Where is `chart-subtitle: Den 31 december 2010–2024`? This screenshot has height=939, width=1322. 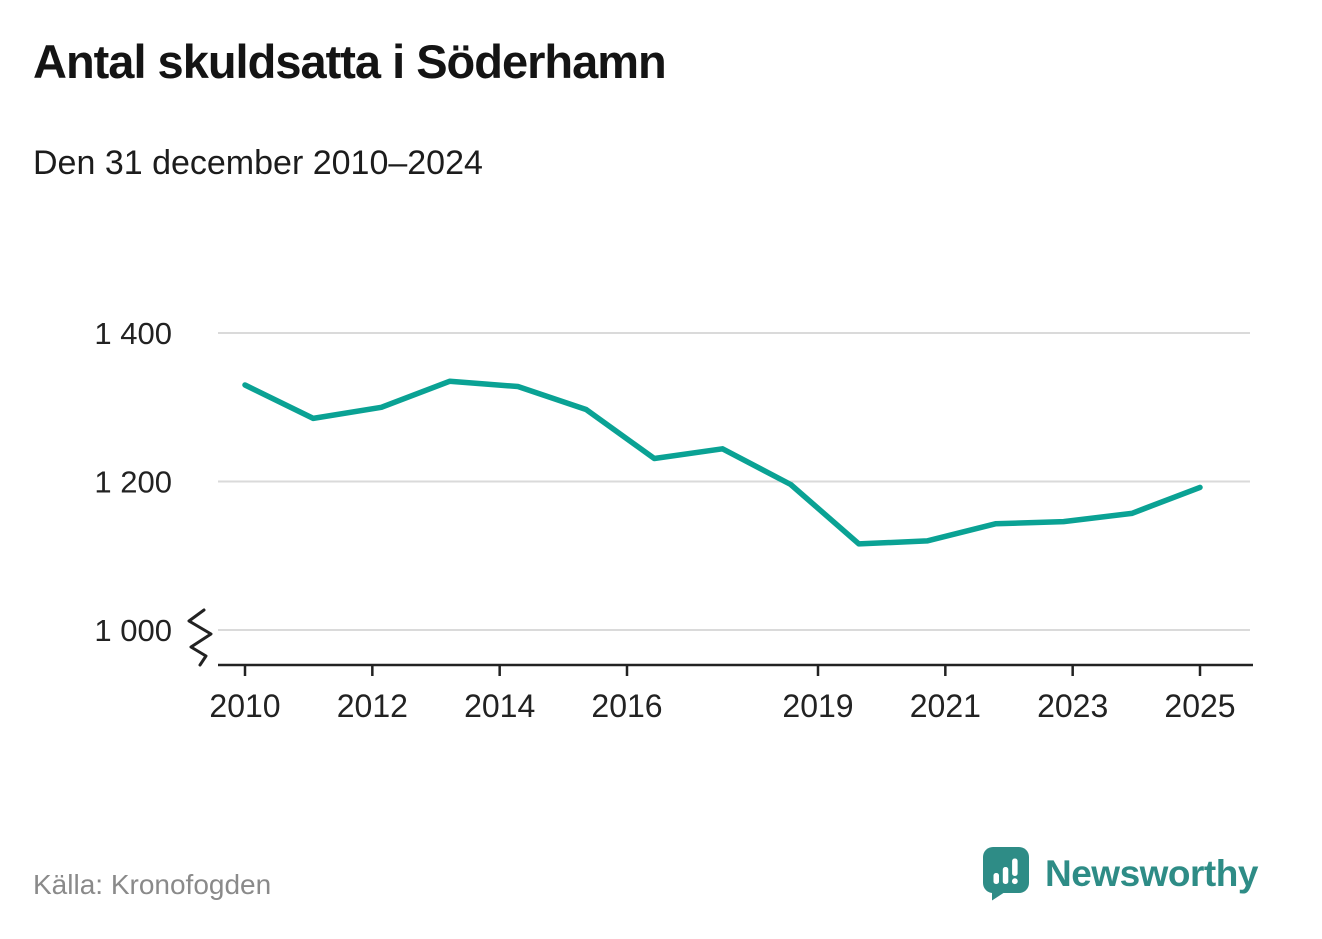 chart-subtitle: Den 31 december 2010–2024 is located at coordinates (258, 163).